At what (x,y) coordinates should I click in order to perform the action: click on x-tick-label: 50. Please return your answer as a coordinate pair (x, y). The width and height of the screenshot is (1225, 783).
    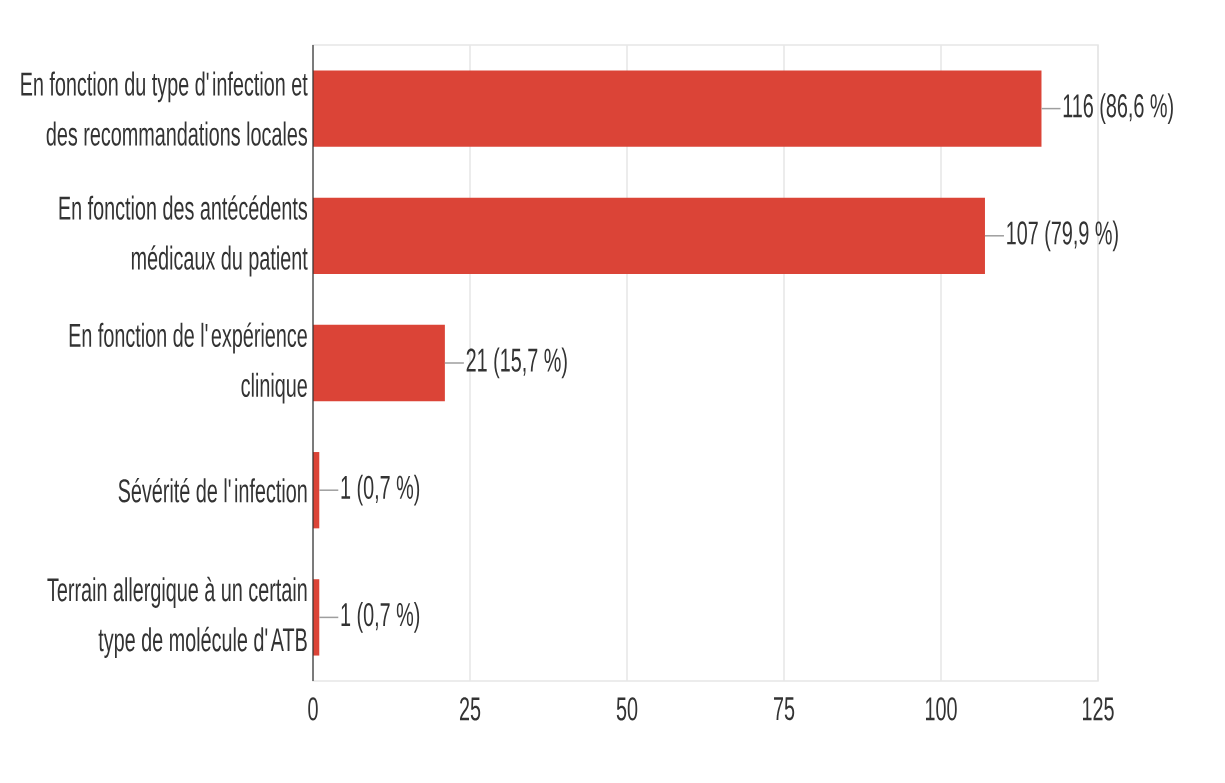
    Looking at the image, I should click on (627, 709).